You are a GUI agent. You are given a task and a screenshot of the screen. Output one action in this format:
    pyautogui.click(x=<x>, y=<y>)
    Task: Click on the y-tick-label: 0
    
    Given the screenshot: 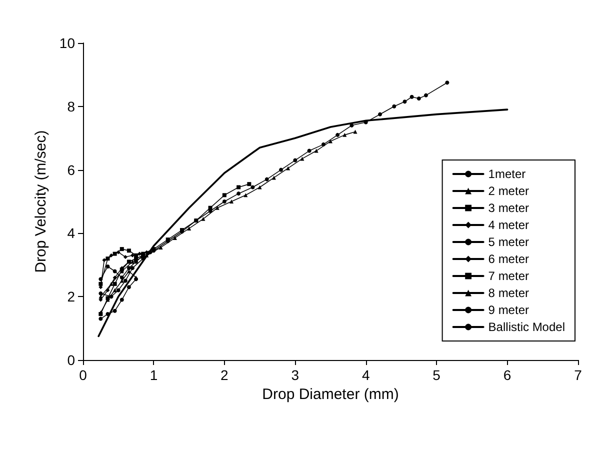 What is the action you would take?
    pyautogui.click(x=71, y=360)
    